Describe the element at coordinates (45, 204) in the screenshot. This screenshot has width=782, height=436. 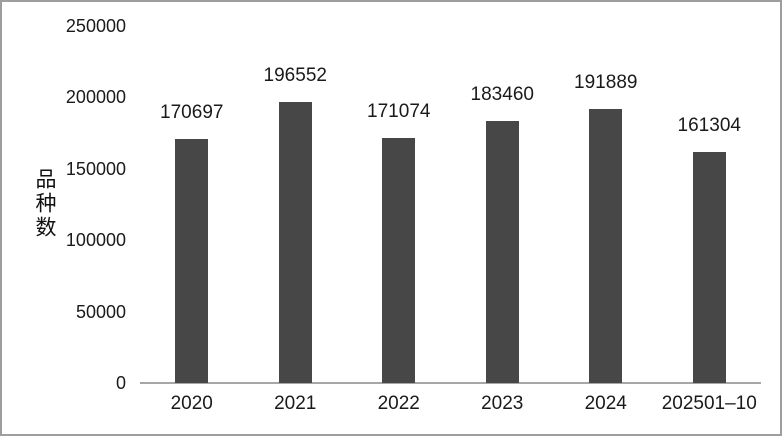
I see `y-axis-title: 品种数` at that location.